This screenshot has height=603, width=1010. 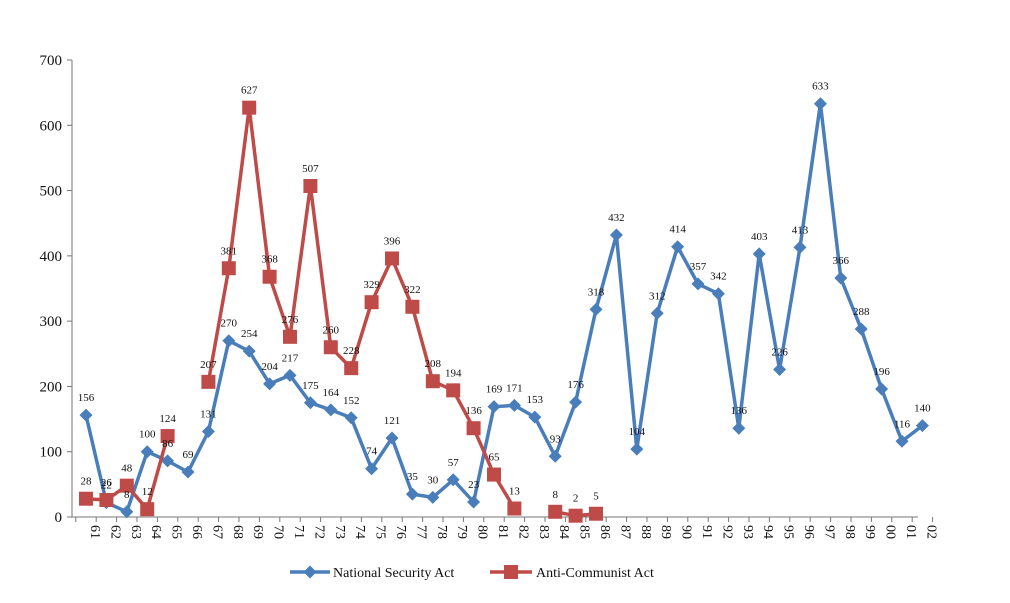 I want to click on x-tick-label: 92, so click(x=726, y=532).